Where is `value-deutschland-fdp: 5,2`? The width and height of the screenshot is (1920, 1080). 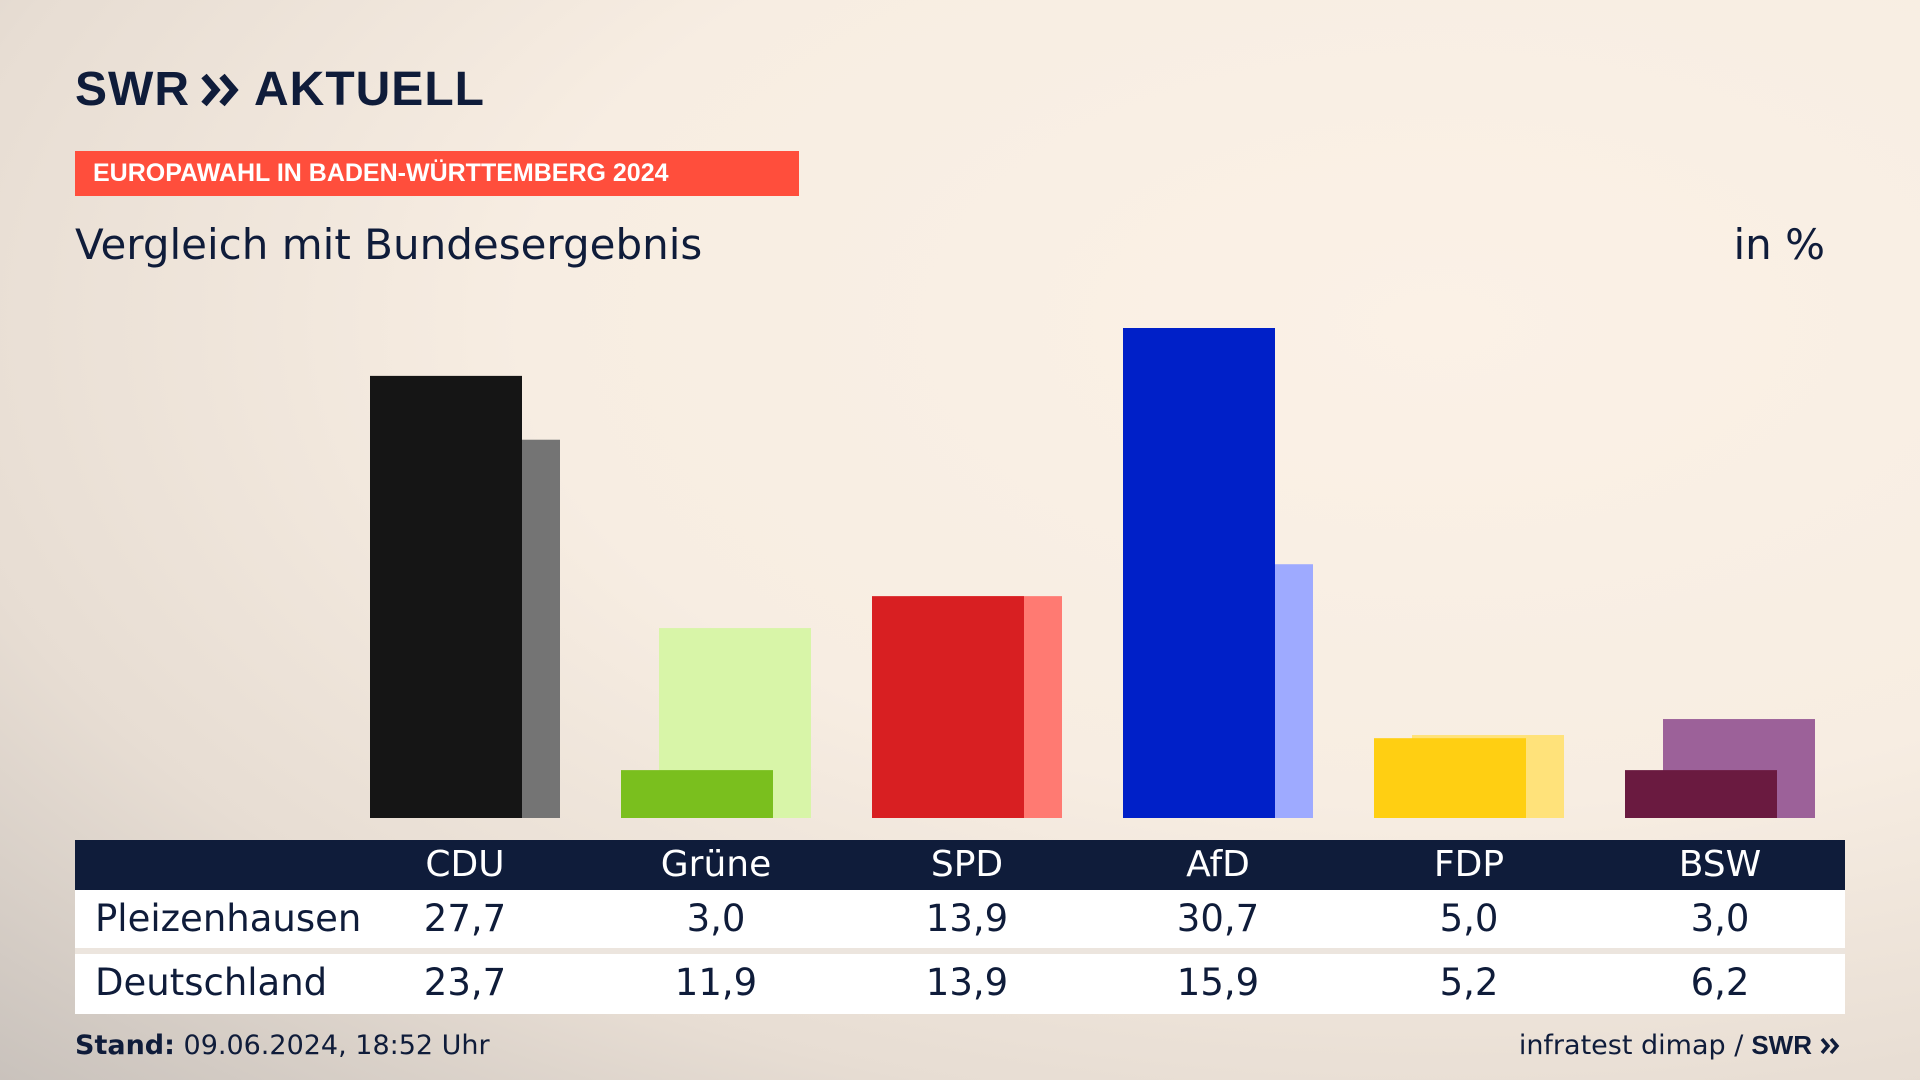
value-deutschland-fdp: 5,2 is located at coordinates (1469, 982).